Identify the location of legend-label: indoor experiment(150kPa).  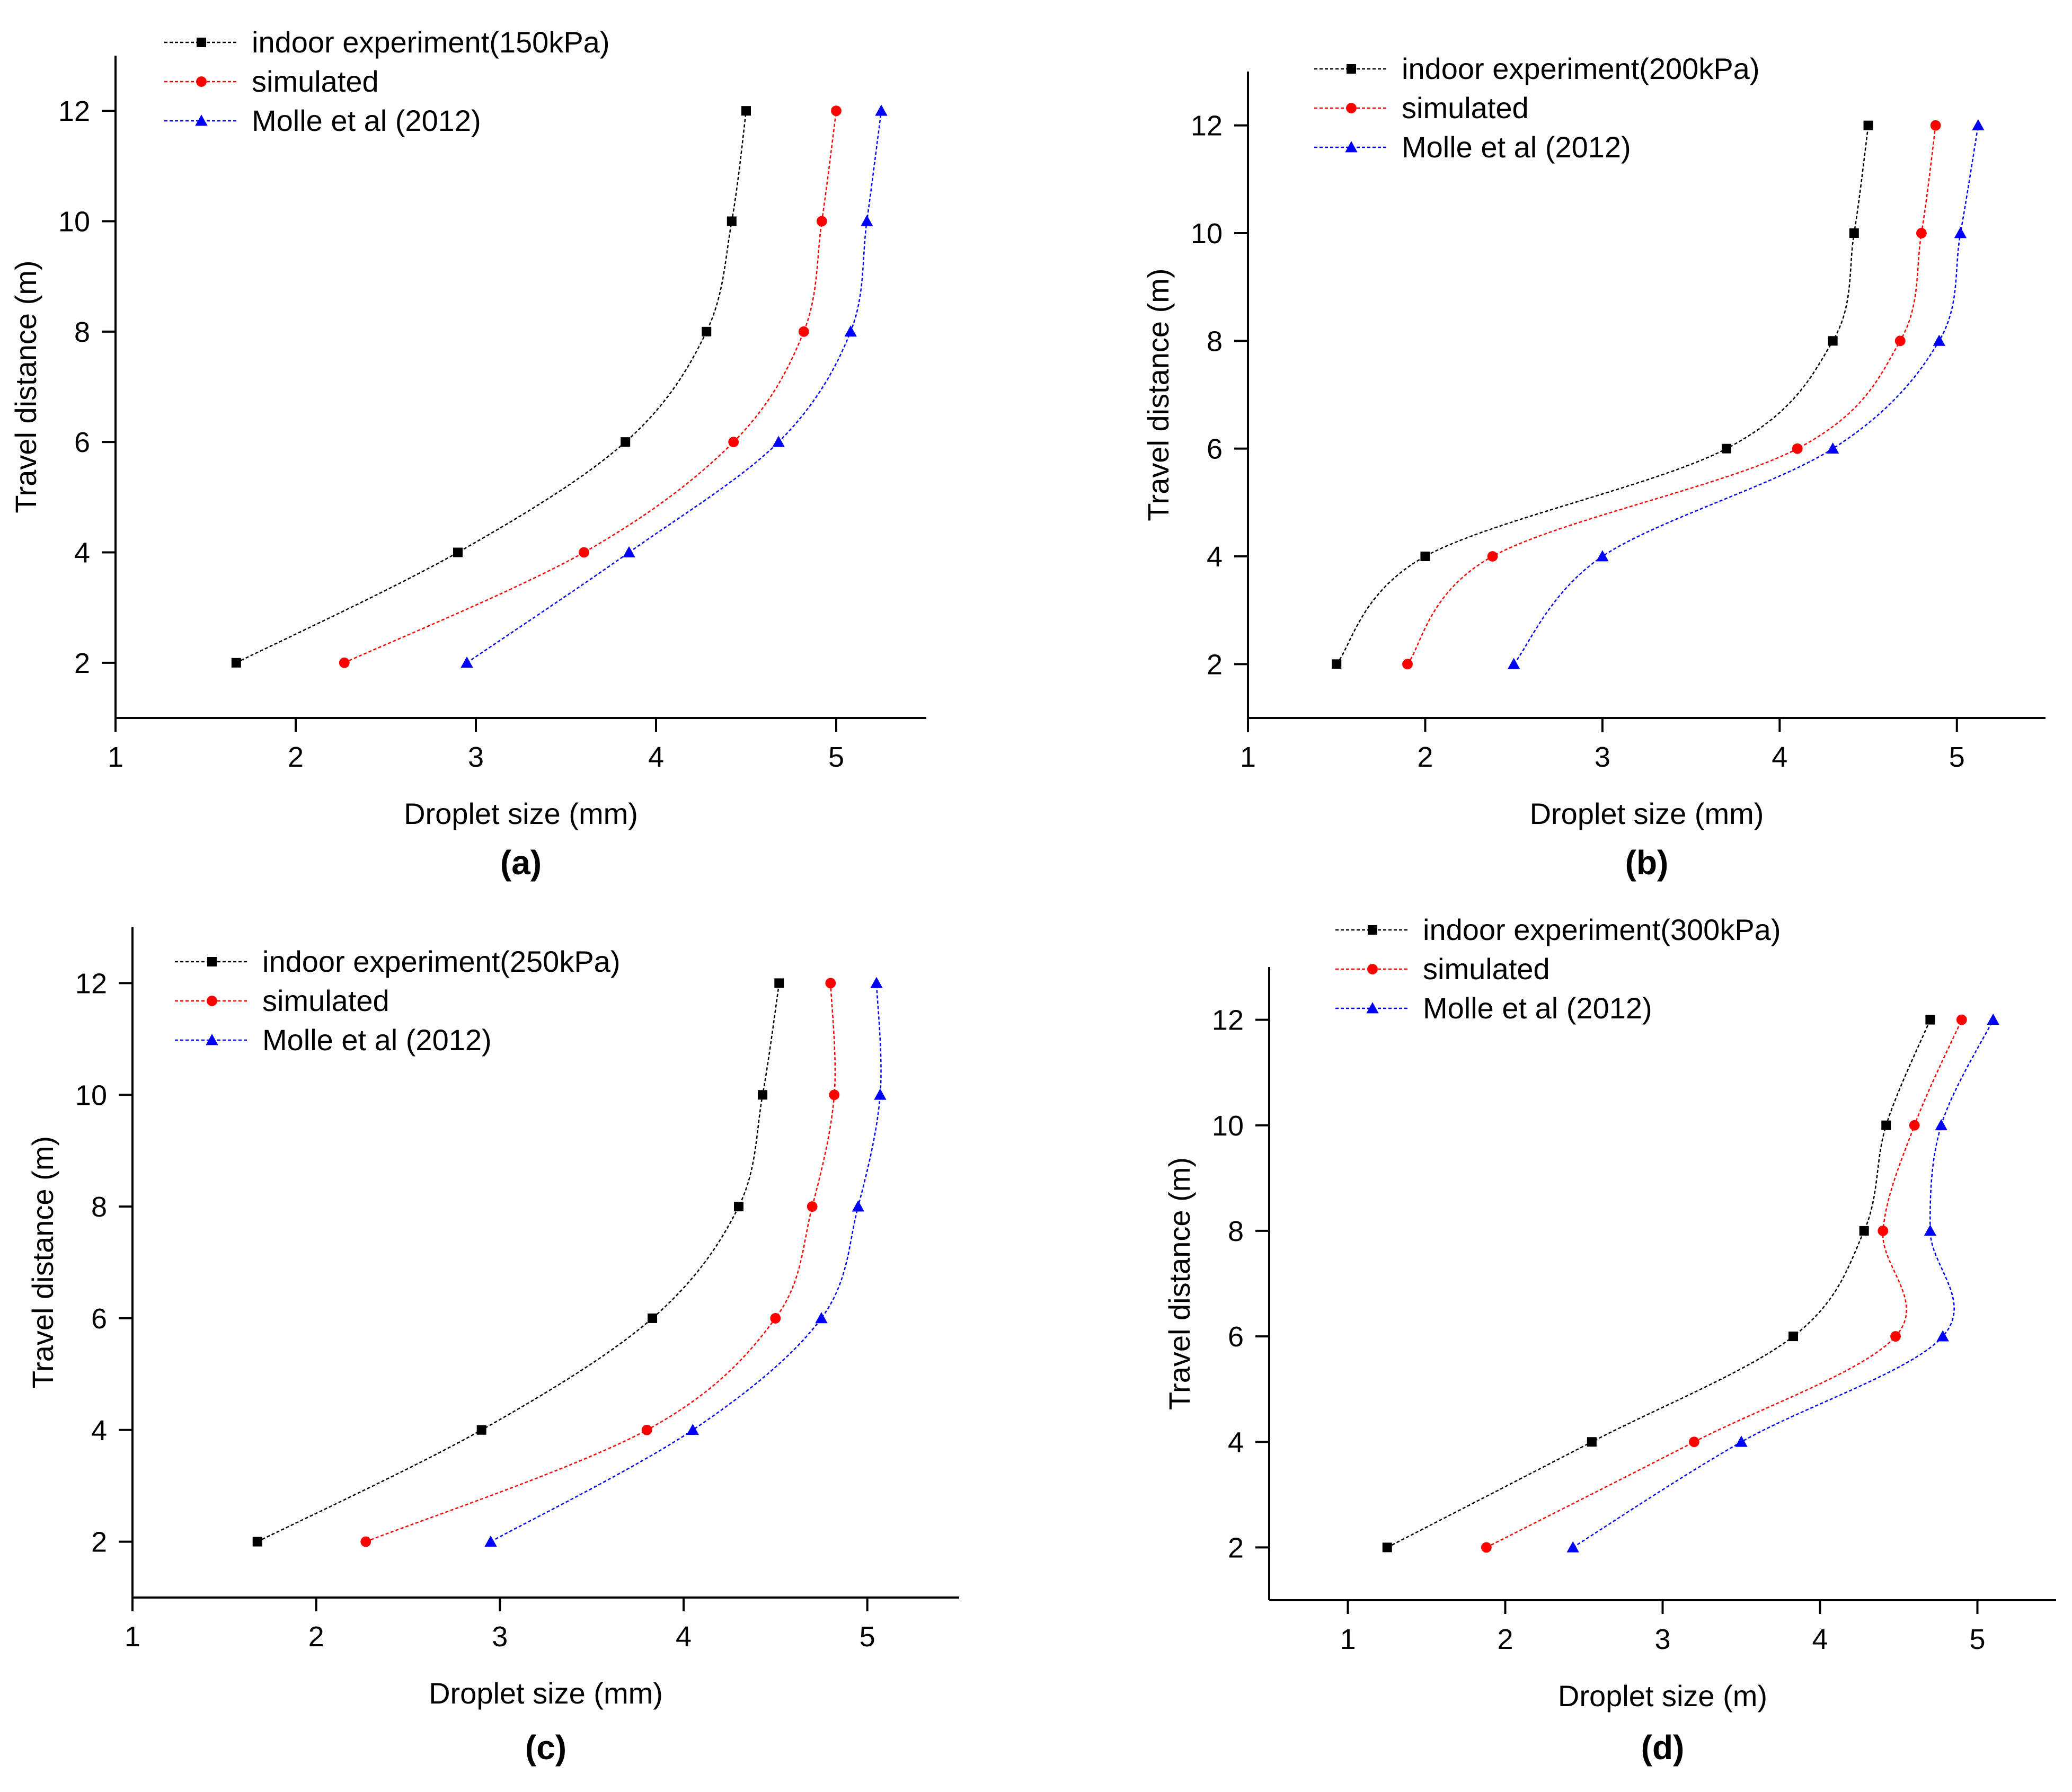
(430, 42).